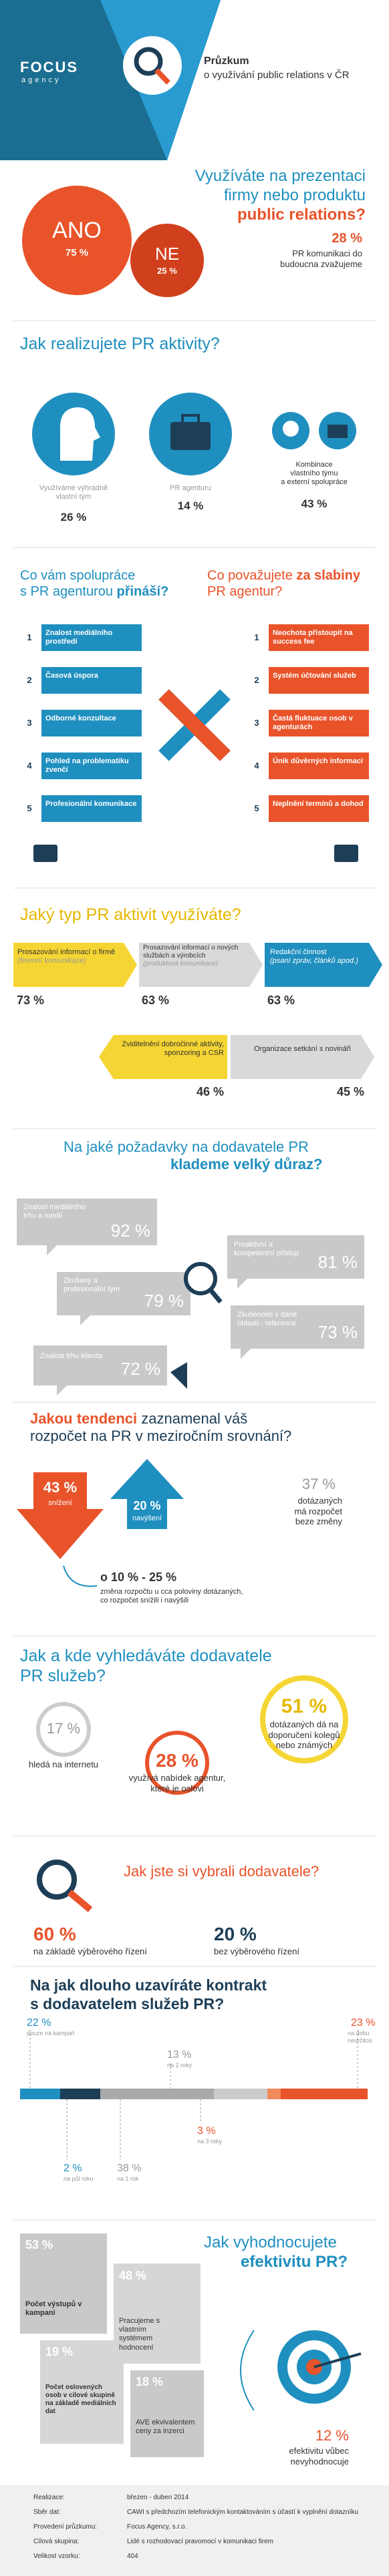 Image resolution: width=389 pixels, height=2576 pixels. Describe the element at coordinates (142, 591) in the screenshot. I see `title-part: přináší?` at that location.